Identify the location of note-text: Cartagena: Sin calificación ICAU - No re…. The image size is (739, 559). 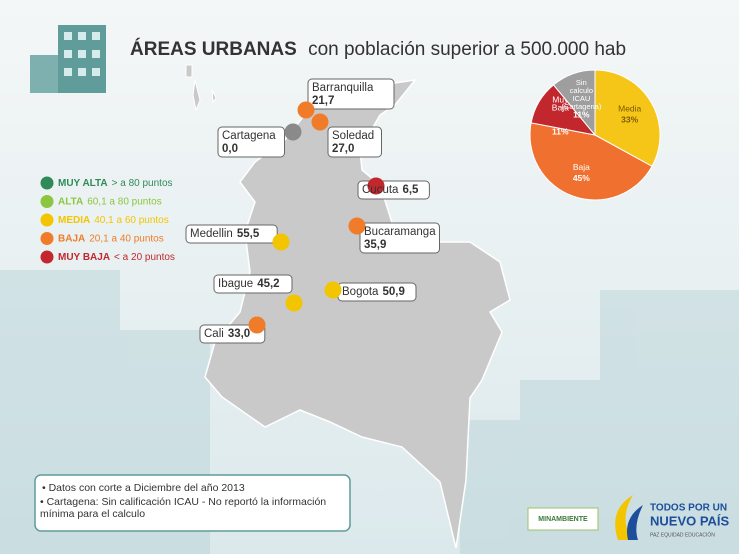
(183, 508).